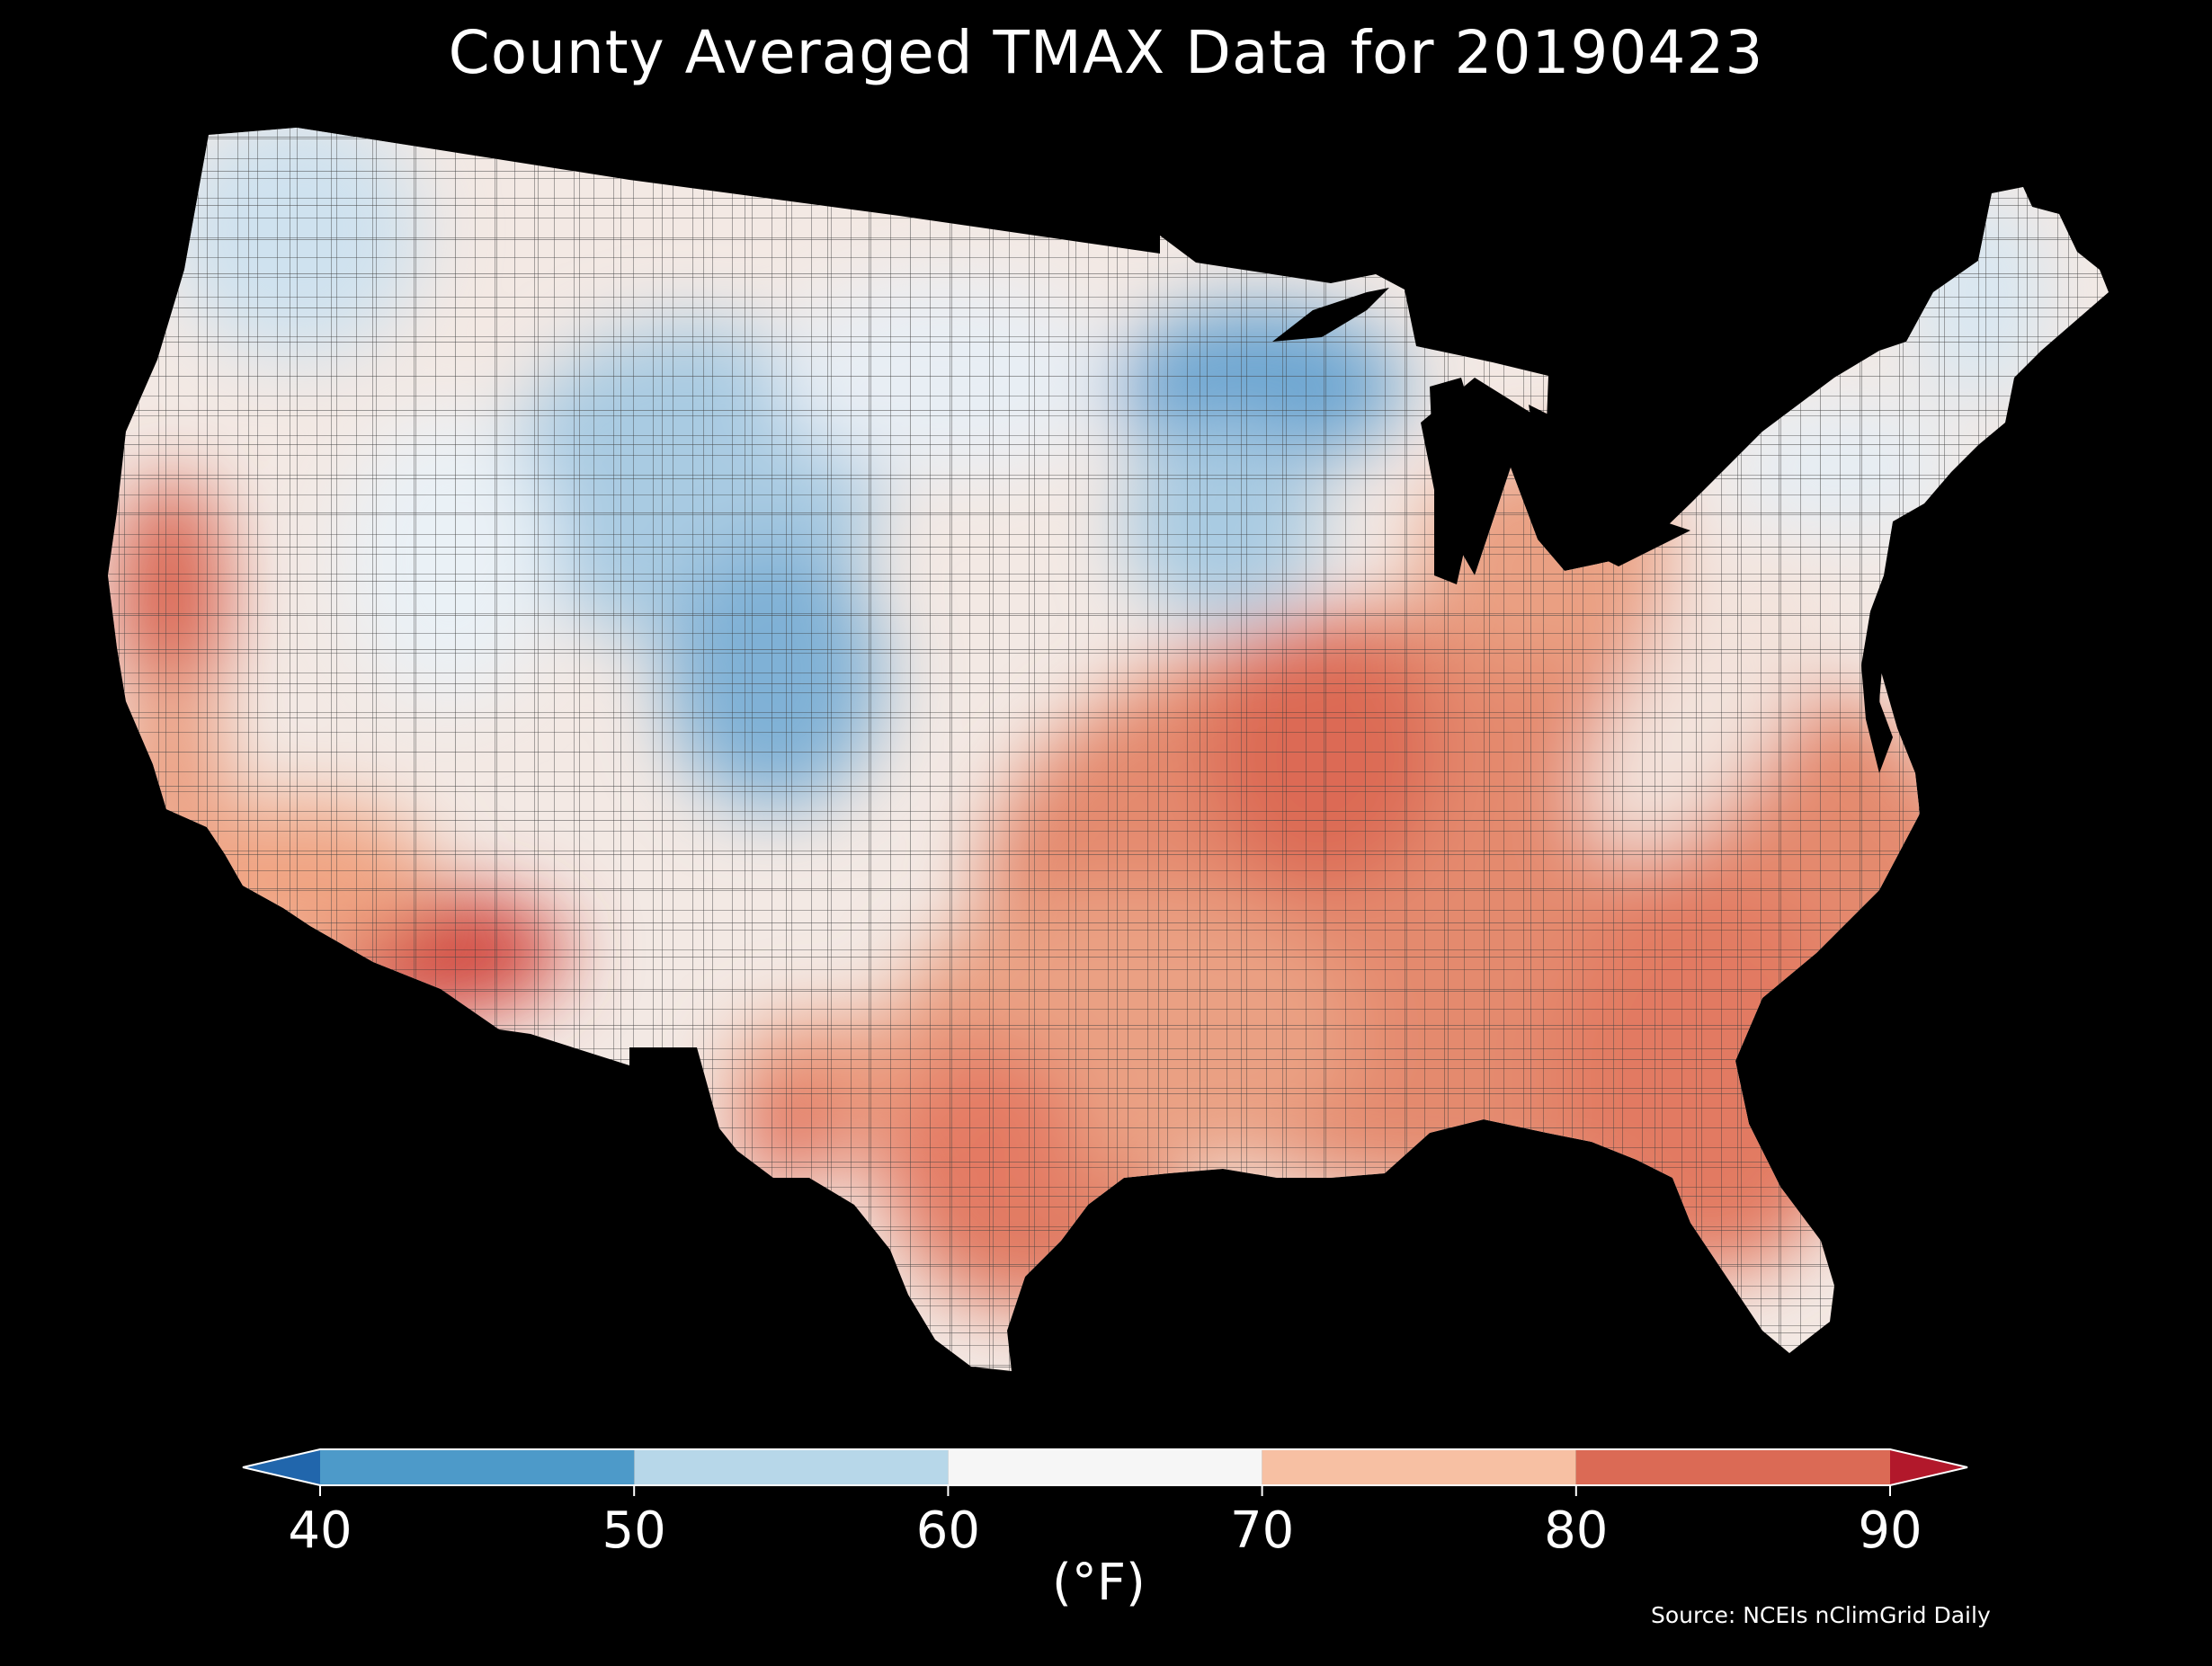  I want to click on chesapeake-bay, so click(1877, 692).